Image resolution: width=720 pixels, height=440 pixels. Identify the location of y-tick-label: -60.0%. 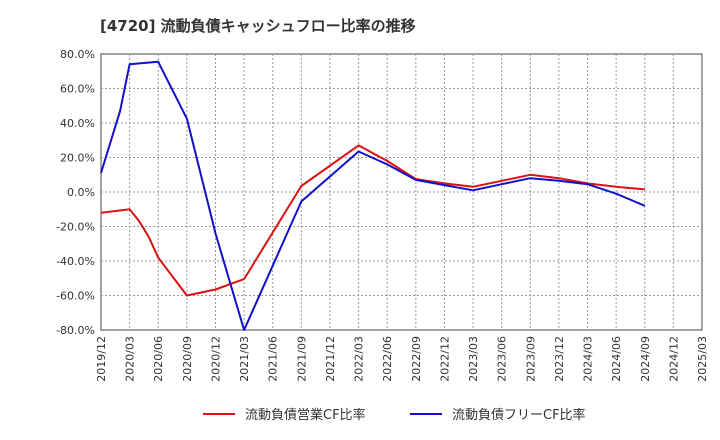
(75, 296).